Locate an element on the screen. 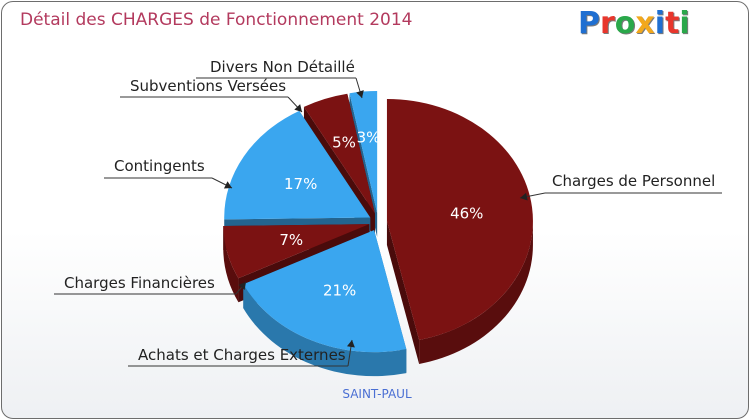 The image size is (750, 420). proxiti-logo: Proxiti is located at coordinates (634, 23).